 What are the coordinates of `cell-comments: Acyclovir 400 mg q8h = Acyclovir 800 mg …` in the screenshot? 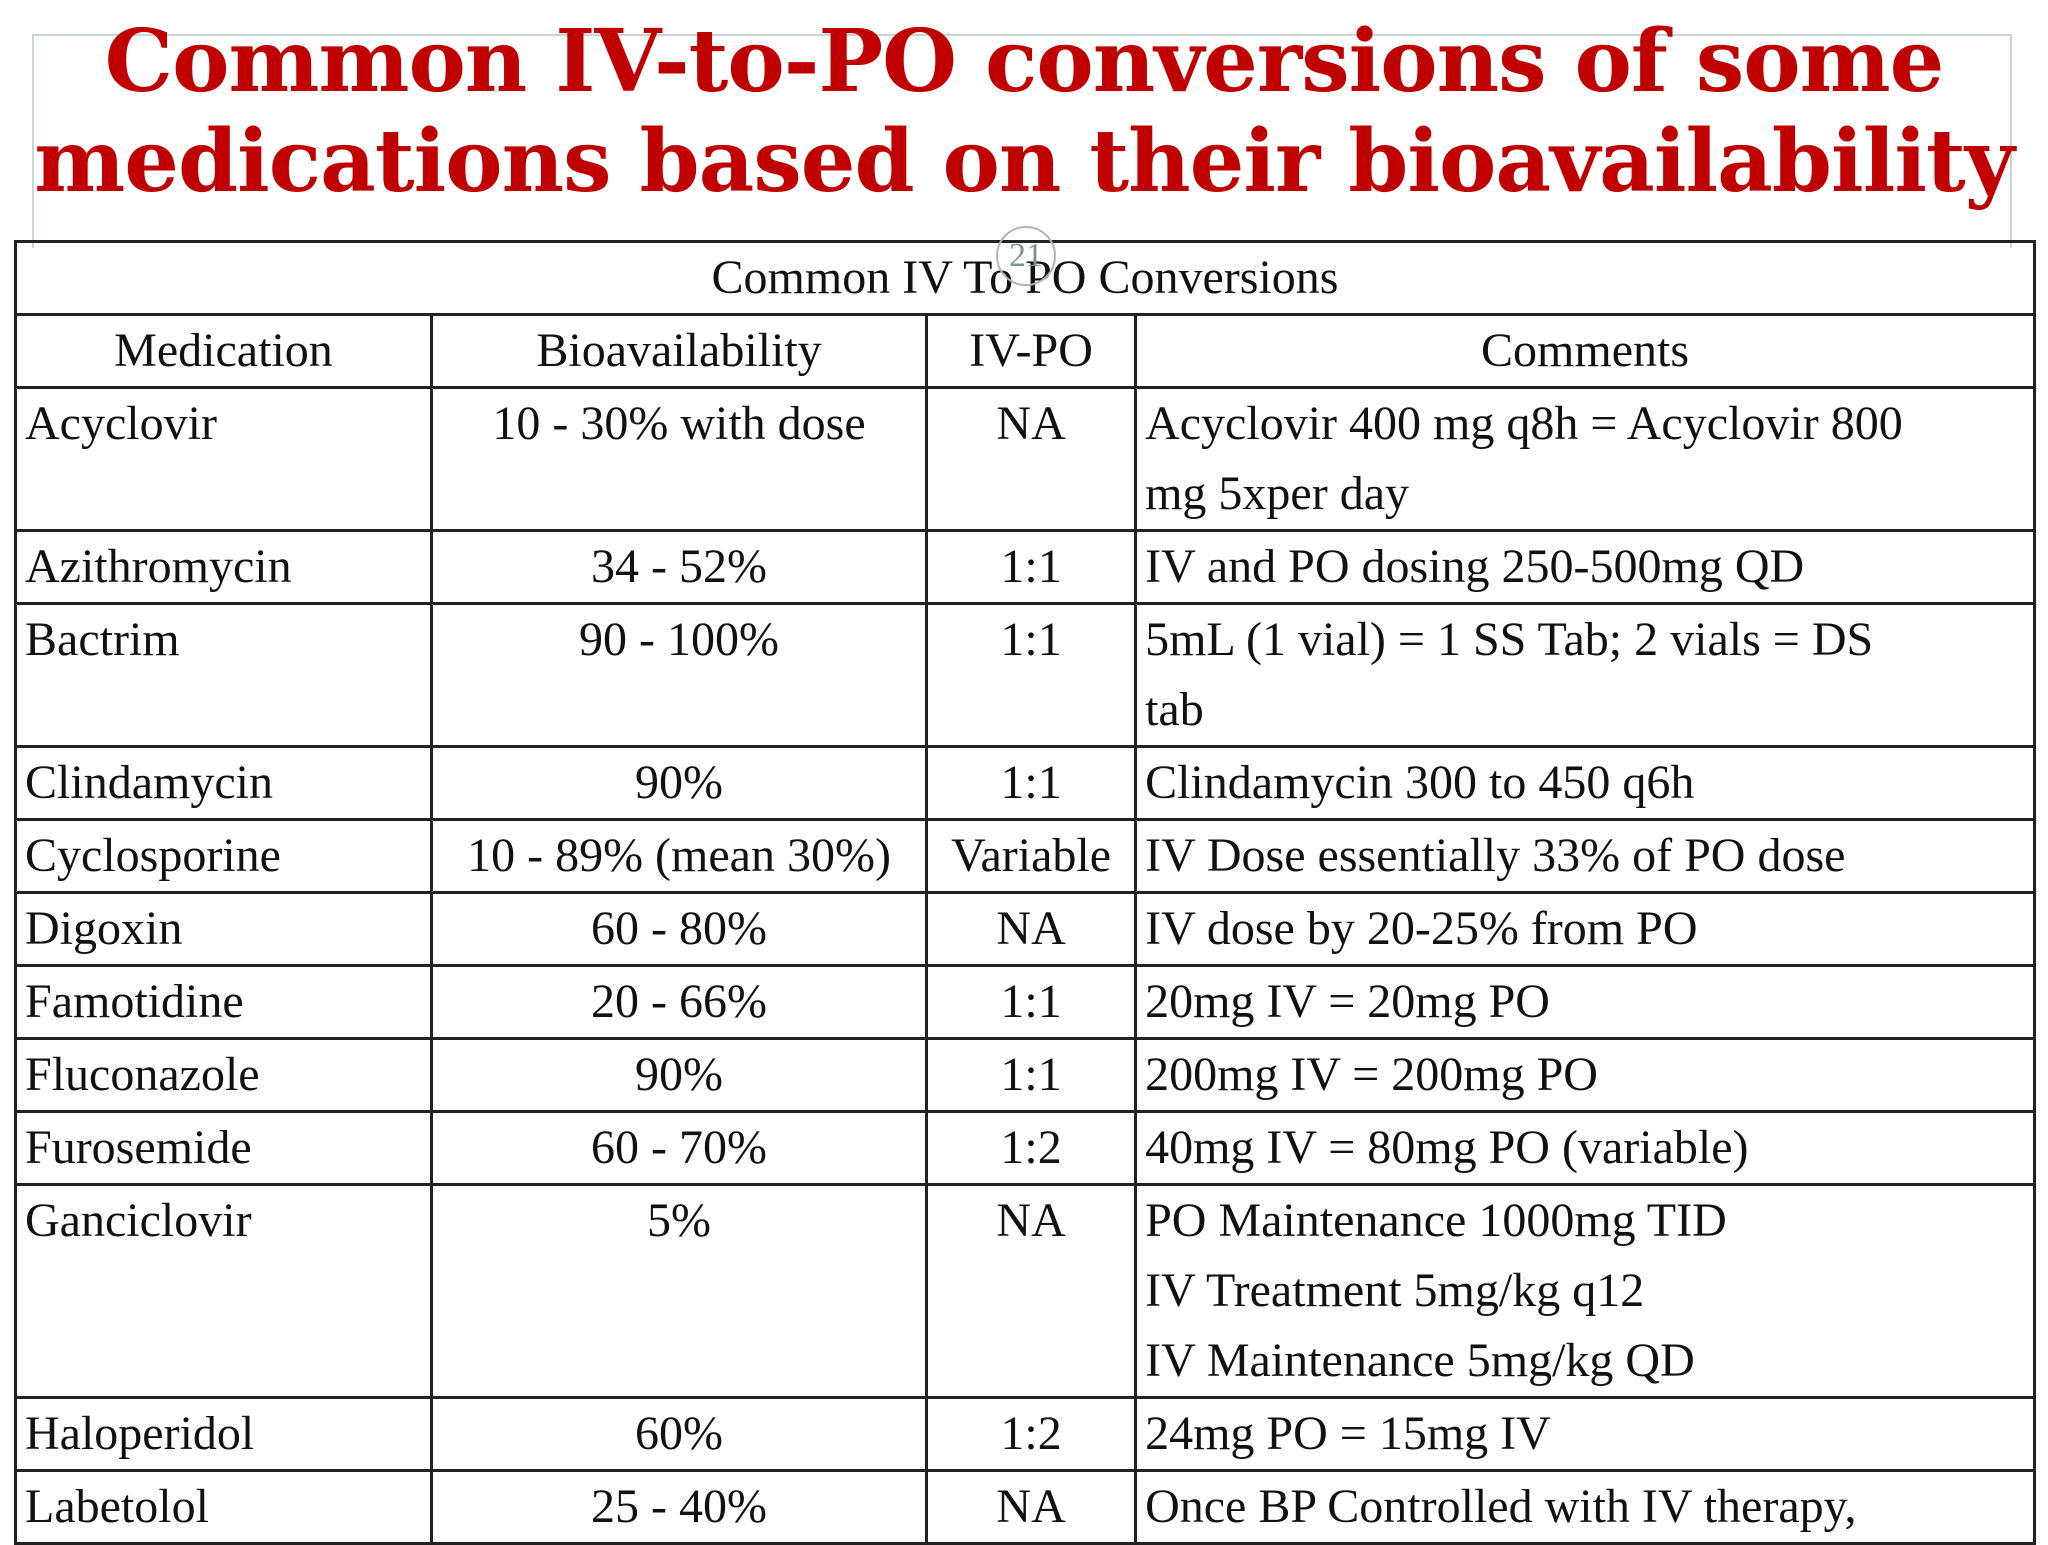 It's located at (1585, 459).